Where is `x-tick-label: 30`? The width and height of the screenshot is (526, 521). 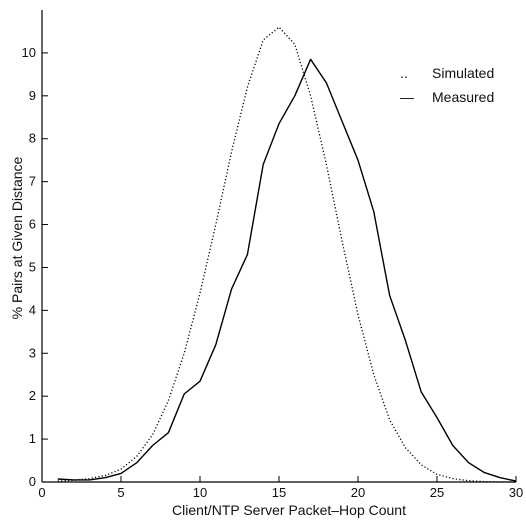
x-tick-label: 30 is located at coordinates (516, 492).